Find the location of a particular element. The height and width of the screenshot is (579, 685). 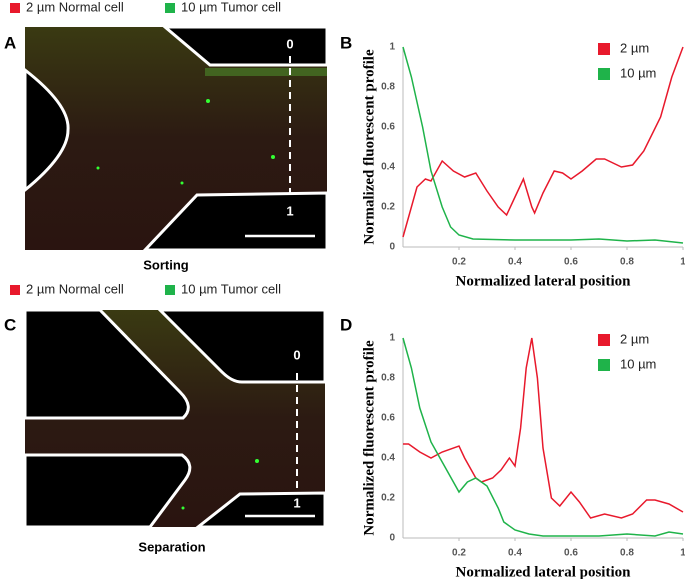

panel-label: B is located at coordinates (346, 42).